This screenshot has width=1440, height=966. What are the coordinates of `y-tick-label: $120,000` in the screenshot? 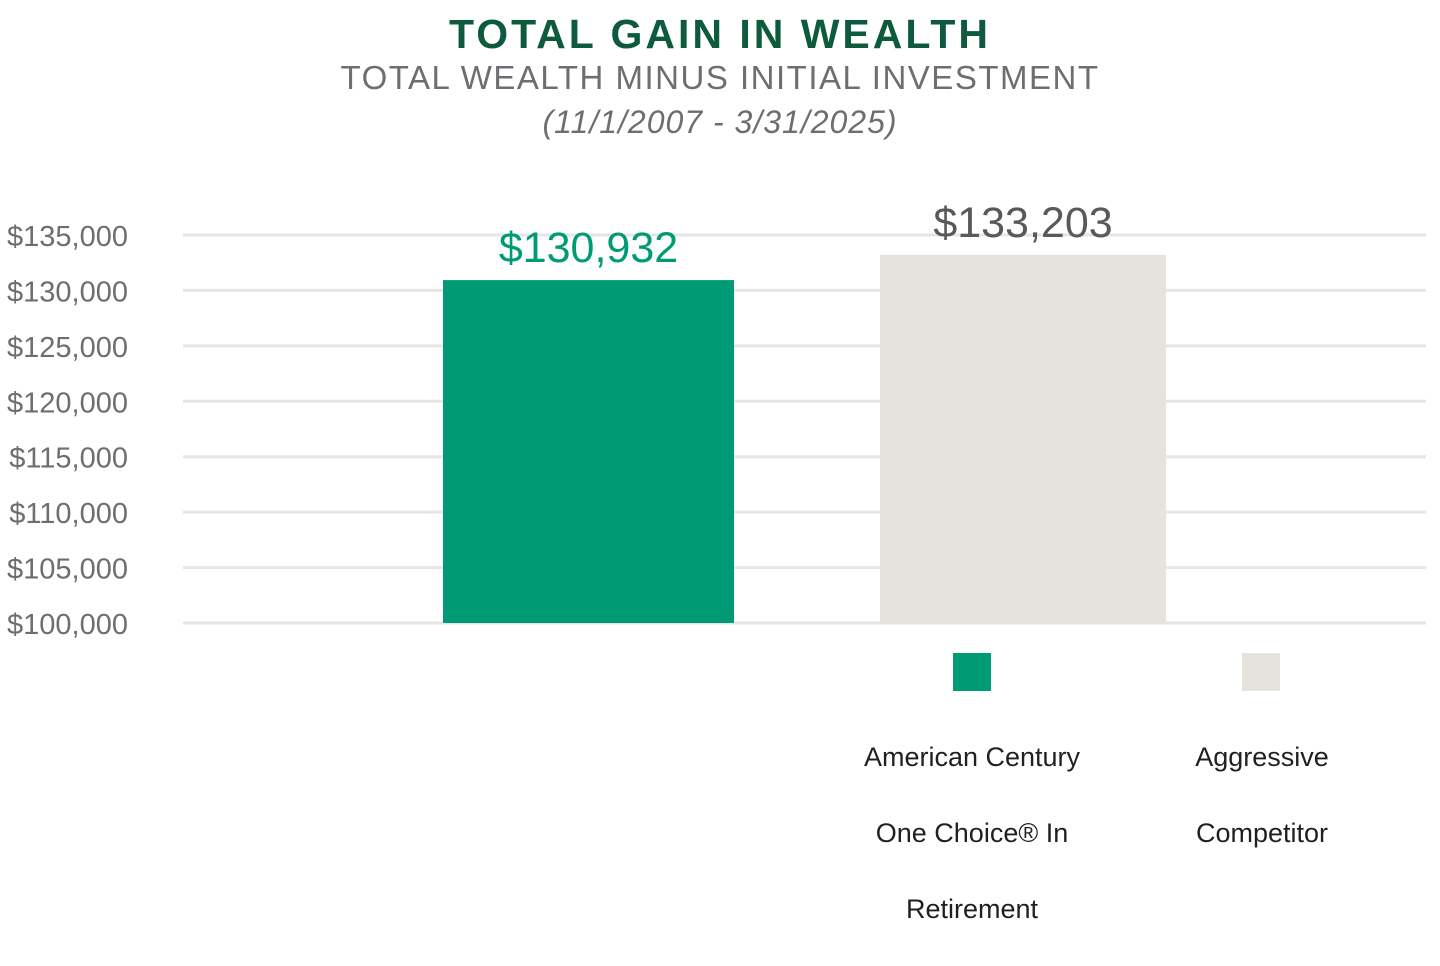 It's located at (67, 403).